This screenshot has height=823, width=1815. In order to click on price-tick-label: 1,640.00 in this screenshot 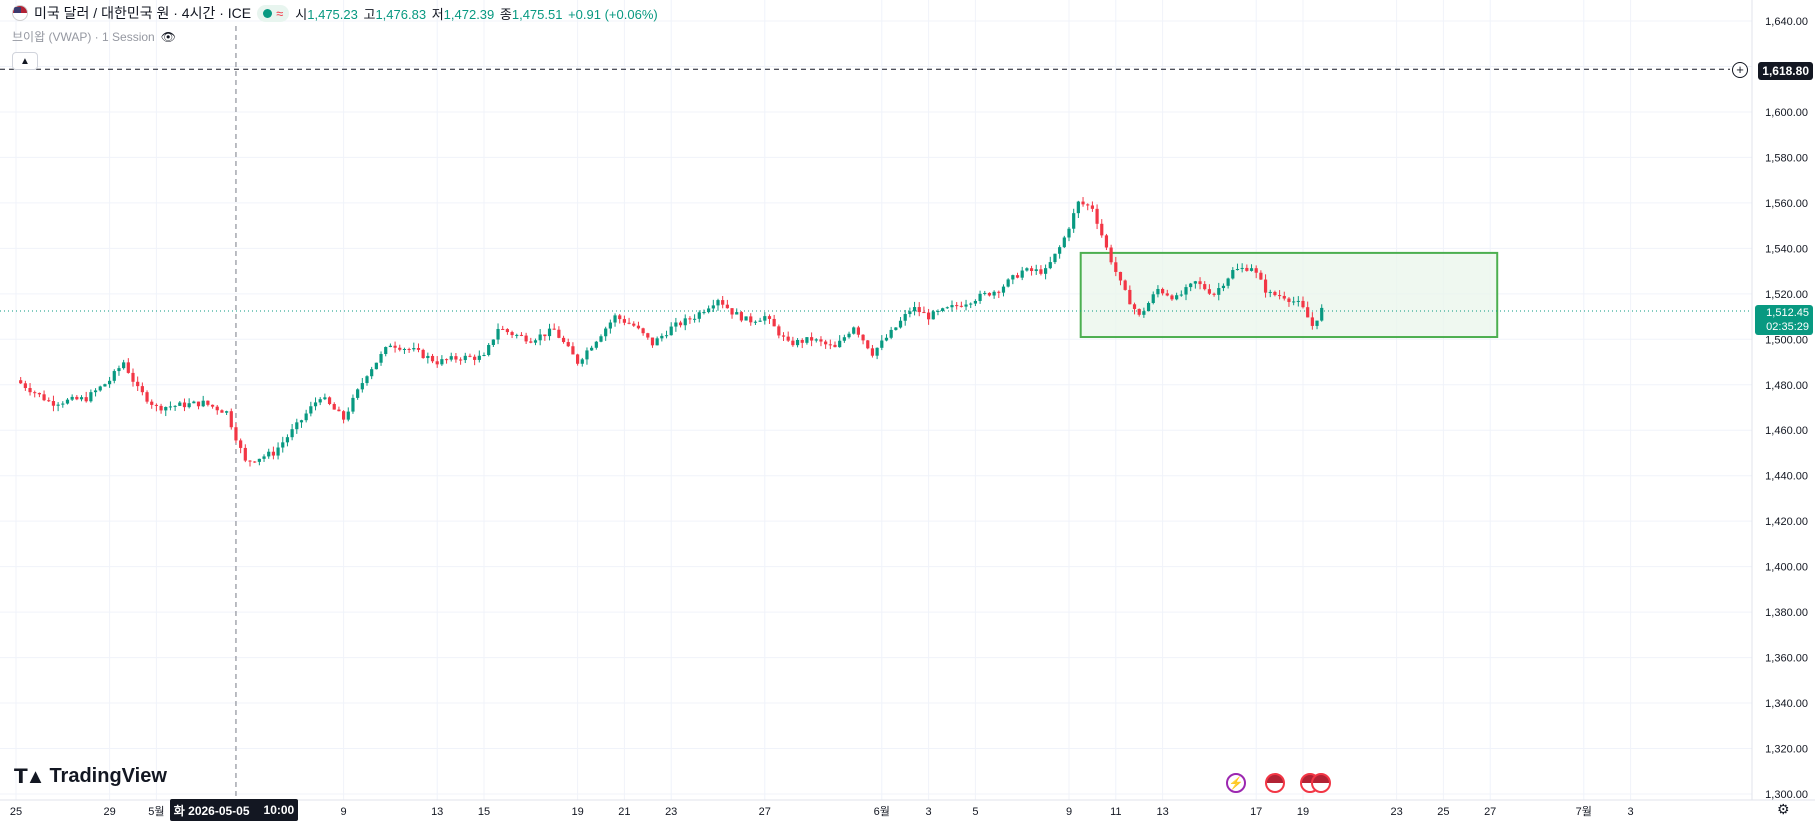, I will do `click(1786, 22)`.